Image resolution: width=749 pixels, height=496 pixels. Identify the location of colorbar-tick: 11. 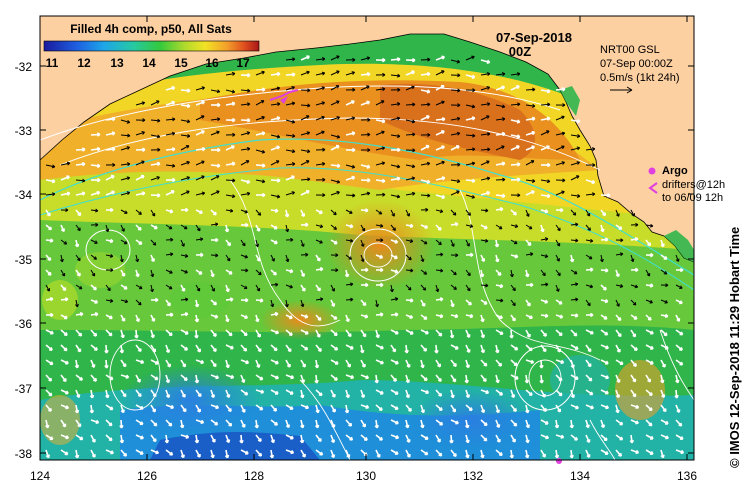
(52, 63).